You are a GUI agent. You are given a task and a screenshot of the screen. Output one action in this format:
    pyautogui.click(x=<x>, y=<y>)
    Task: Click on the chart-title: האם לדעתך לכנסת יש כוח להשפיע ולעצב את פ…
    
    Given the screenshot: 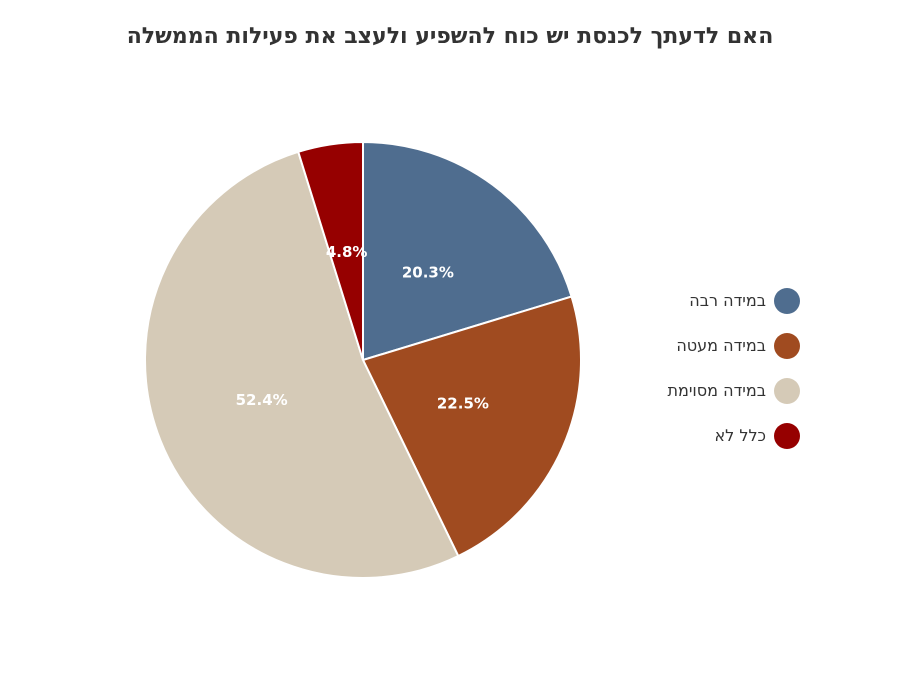 What is the action you would take?
    pyautogui.click(x=450, y=36)
    